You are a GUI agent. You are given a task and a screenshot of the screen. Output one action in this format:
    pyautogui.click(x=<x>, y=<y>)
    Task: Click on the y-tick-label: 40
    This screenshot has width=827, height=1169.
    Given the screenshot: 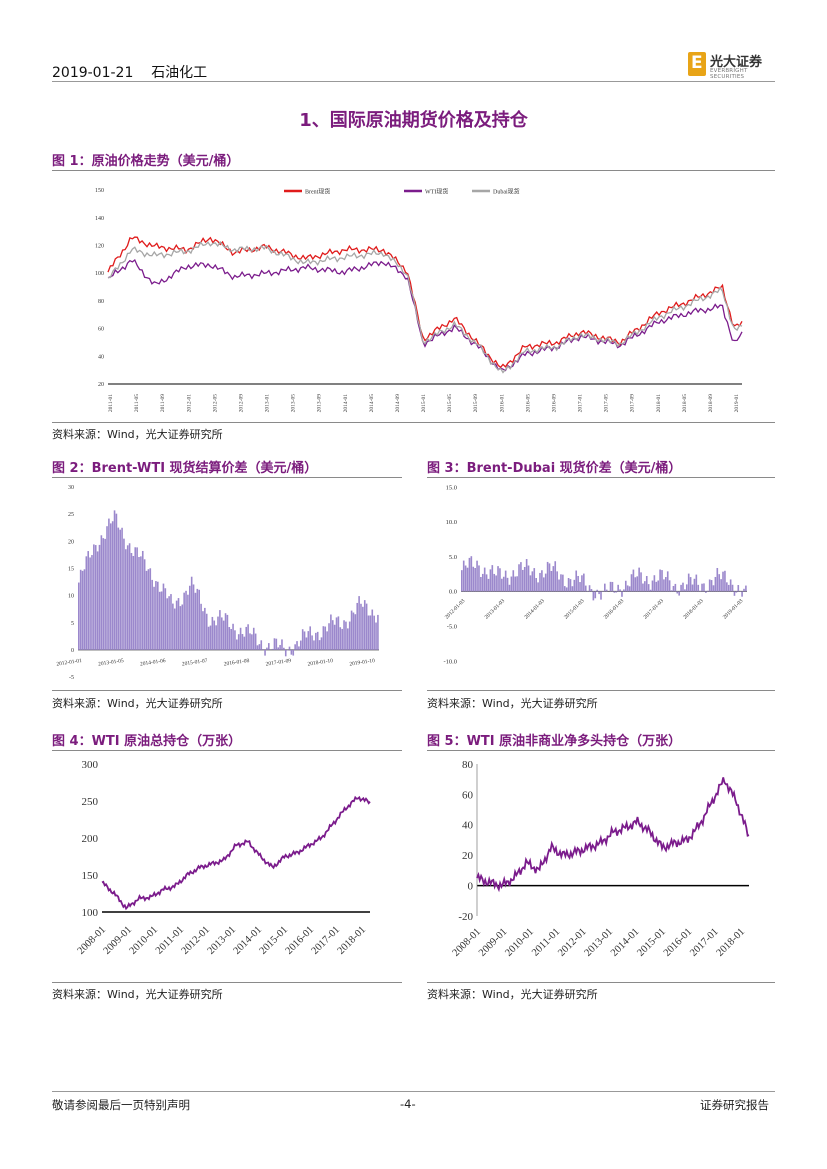 What is the action you would take?
    pyautogui.click(x=468, y=826)
    